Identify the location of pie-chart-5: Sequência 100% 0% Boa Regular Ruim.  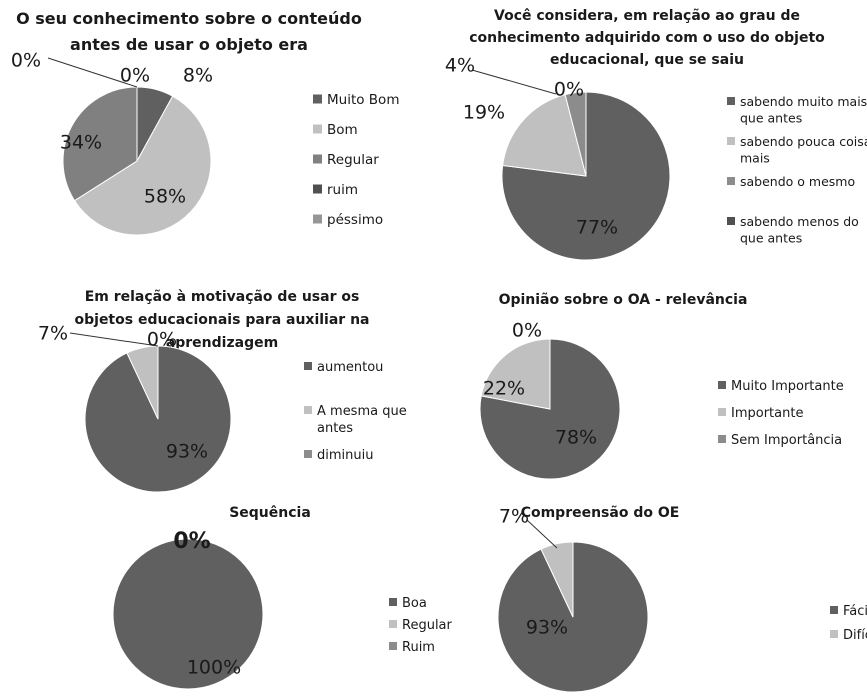
(282, 597).